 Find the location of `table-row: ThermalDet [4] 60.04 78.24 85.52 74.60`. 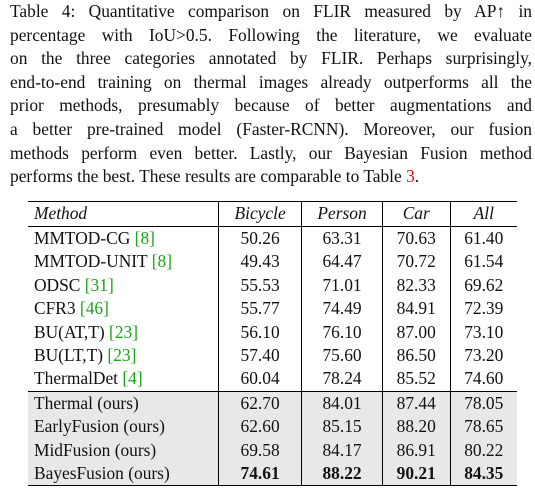

table-row: ThermalDet [4] 60.04 78.24 85.52 74.60 is located at coordinates (272, 379).